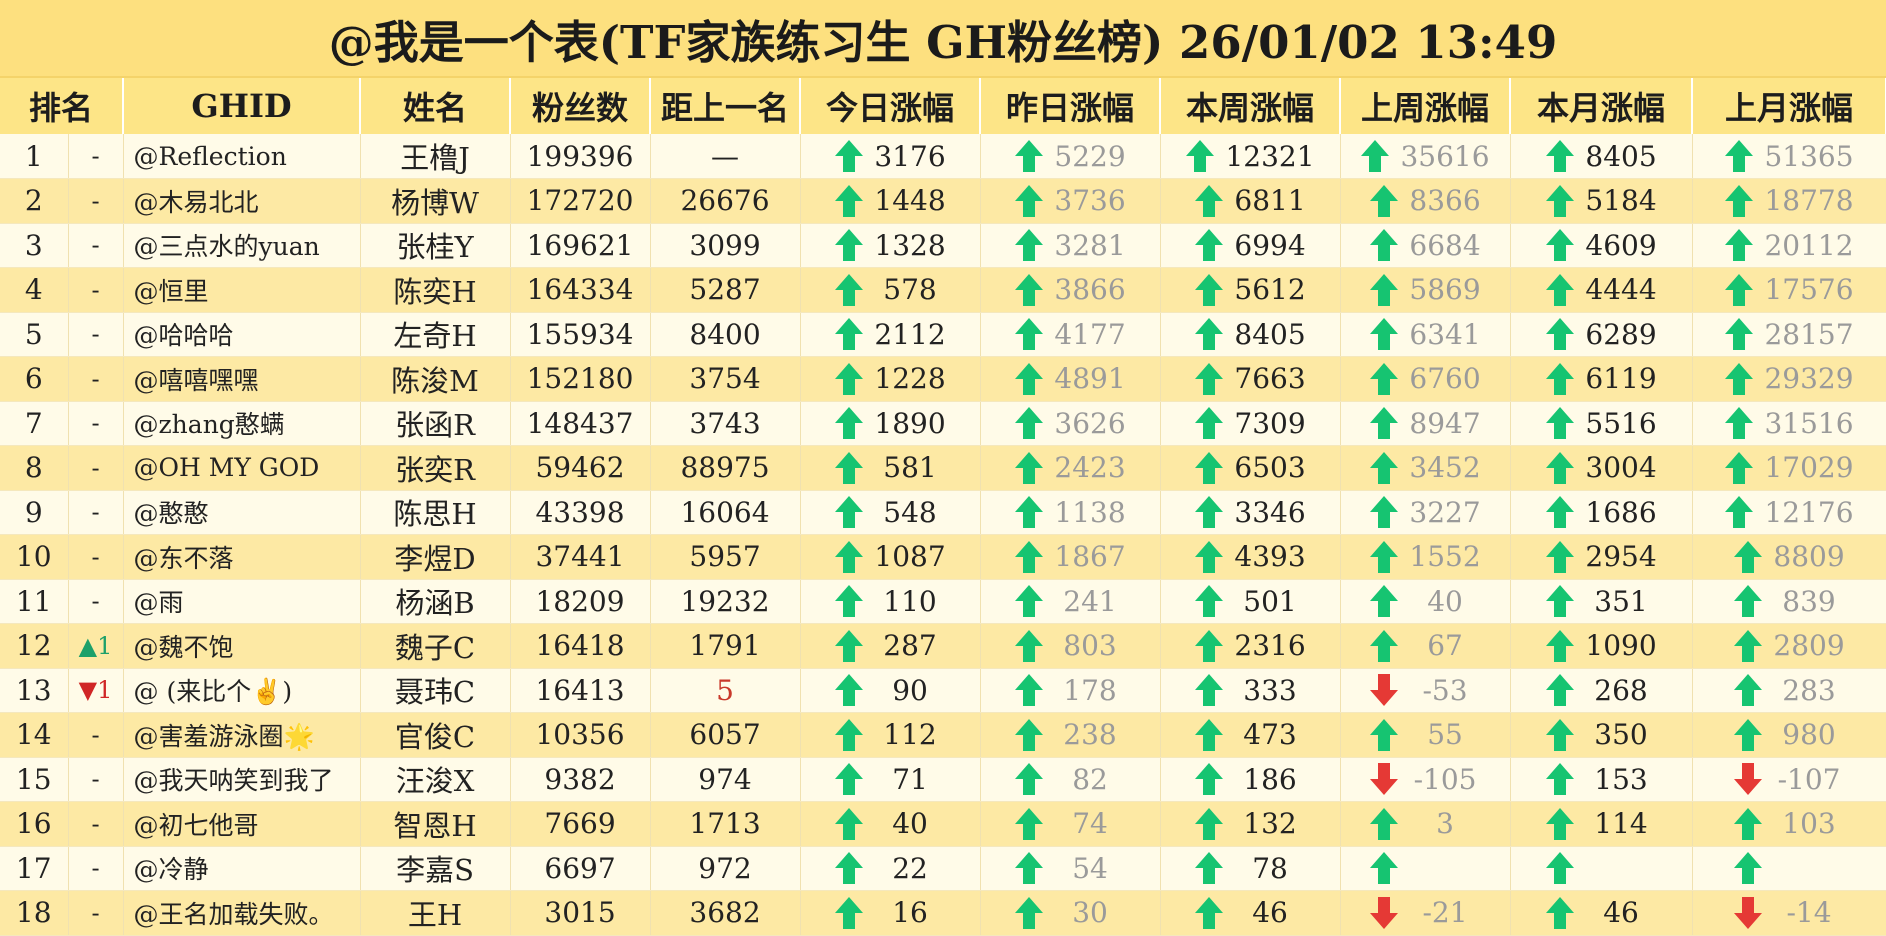 The width and height of the screenshot is (1886, 936). I want to click on ghid-cell: @哈哈哈, so click(242, 334).